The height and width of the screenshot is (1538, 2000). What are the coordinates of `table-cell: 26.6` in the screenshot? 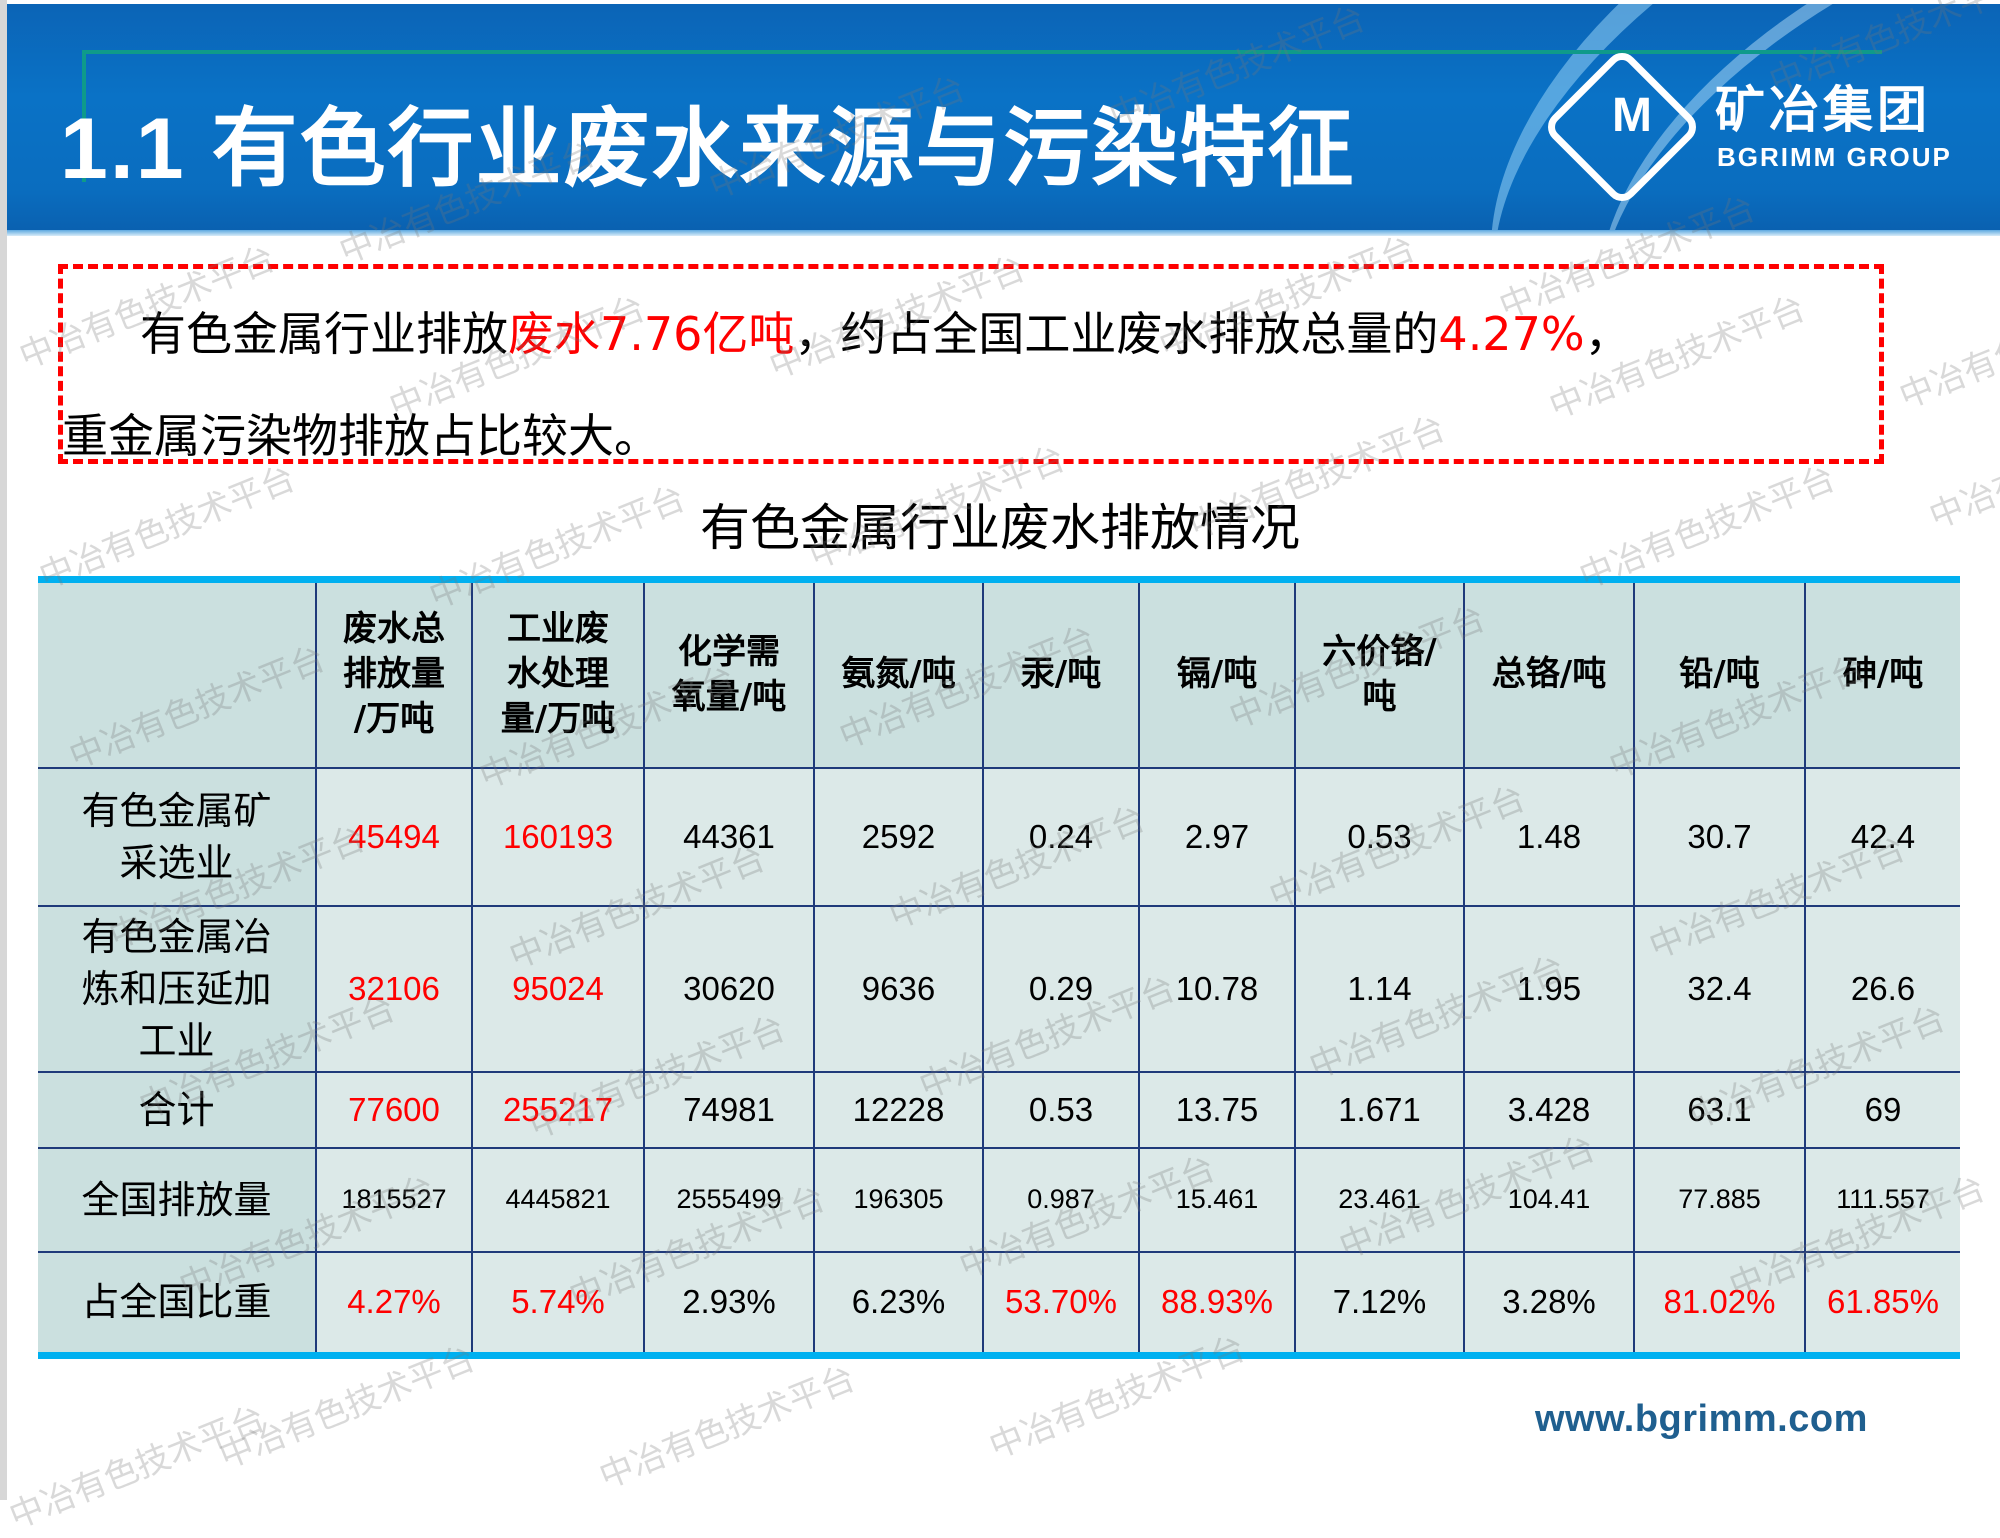 It's located at (1882, 988).